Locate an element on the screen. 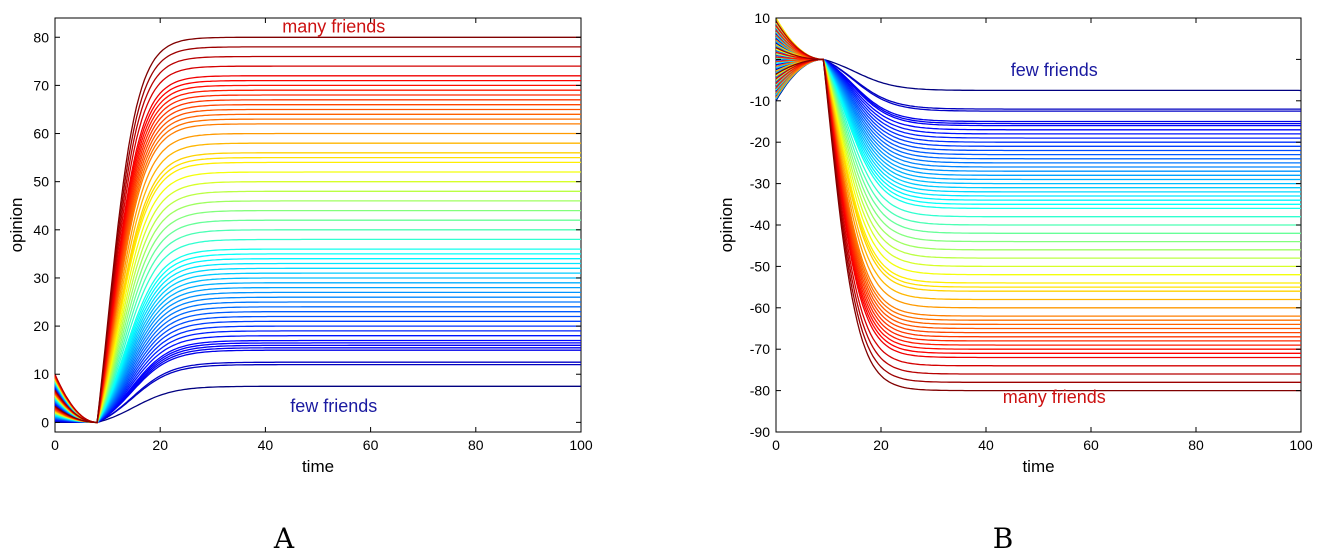 This screenshot has width=1324, height=559. annotation: many friends is located at coordinates (333, 26).